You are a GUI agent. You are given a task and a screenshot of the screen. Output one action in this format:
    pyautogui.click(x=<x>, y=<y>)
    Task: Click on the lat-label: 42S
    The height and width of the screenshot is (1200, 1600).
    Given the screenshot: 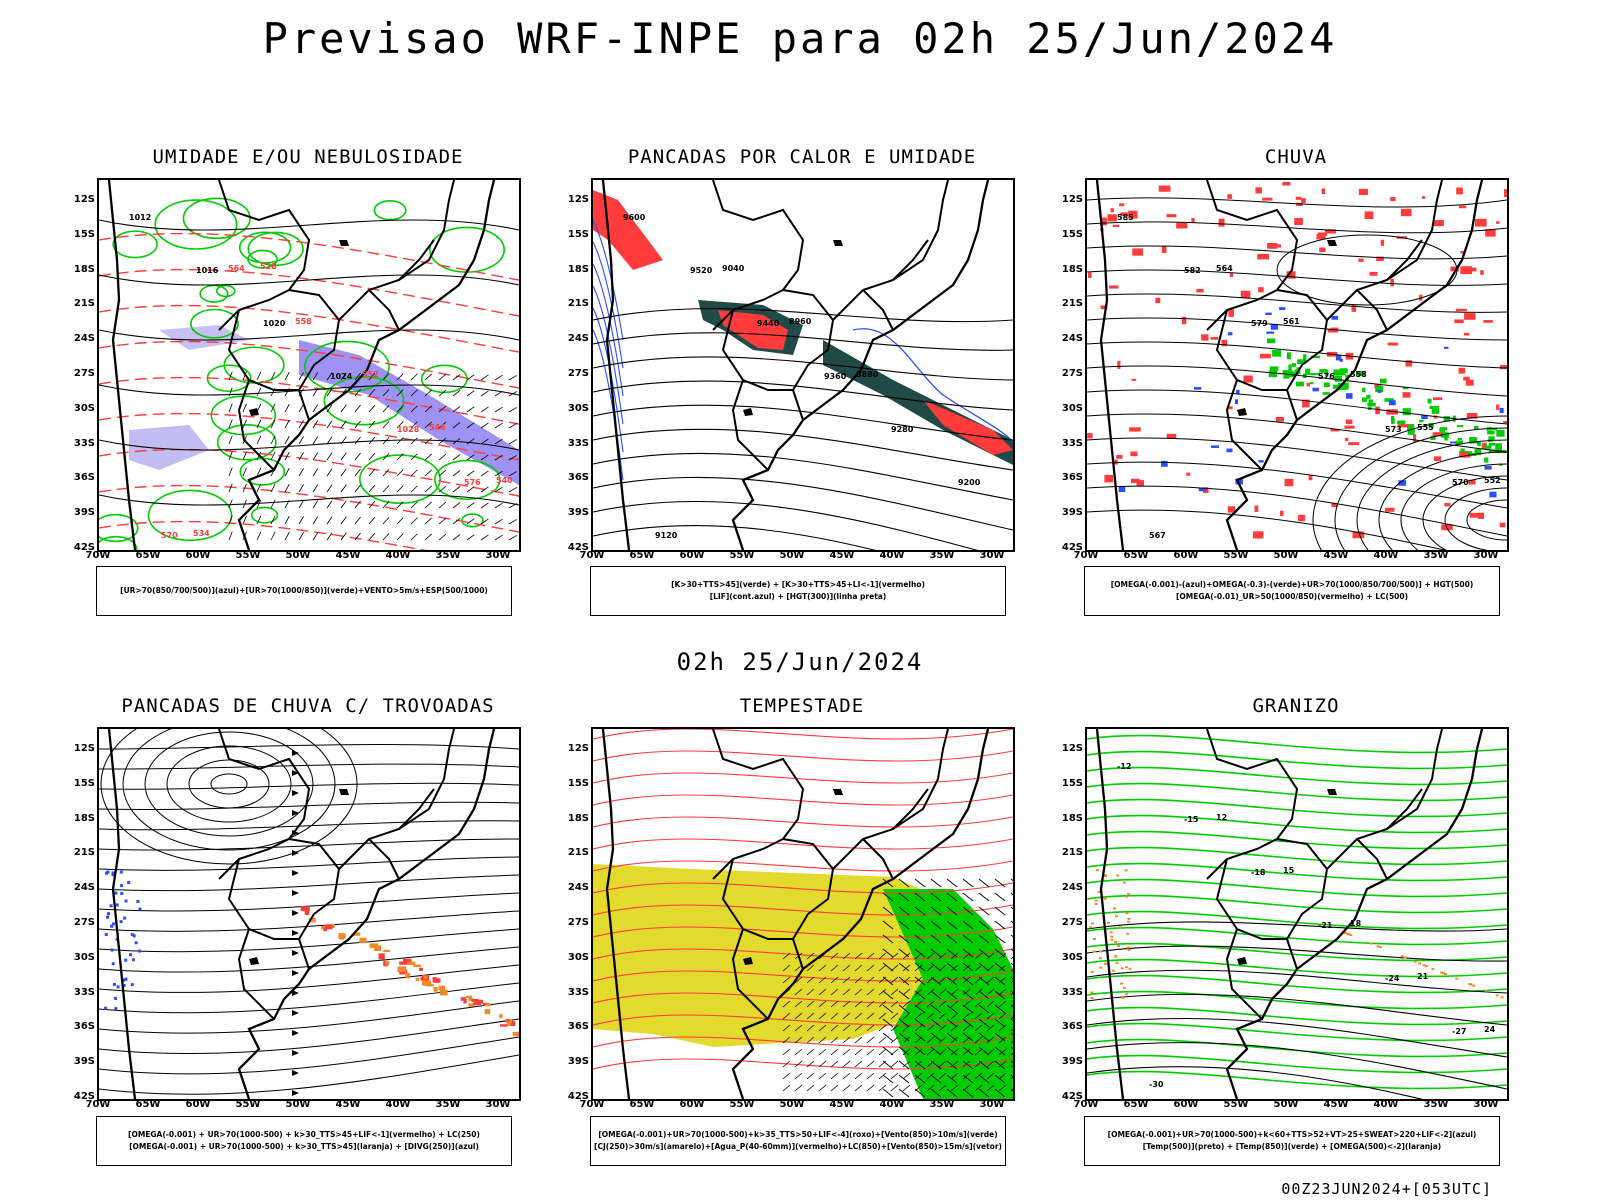 What is the action you would take?
    pyautogui.click(x=578, y=547)
    